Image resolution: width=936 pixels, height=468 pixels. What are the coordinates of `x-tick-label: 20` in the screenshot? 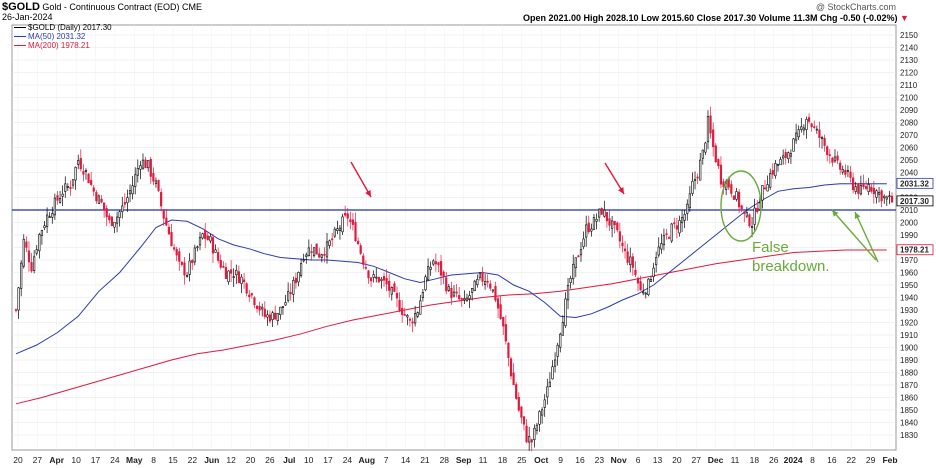 It's located at (677, 460).